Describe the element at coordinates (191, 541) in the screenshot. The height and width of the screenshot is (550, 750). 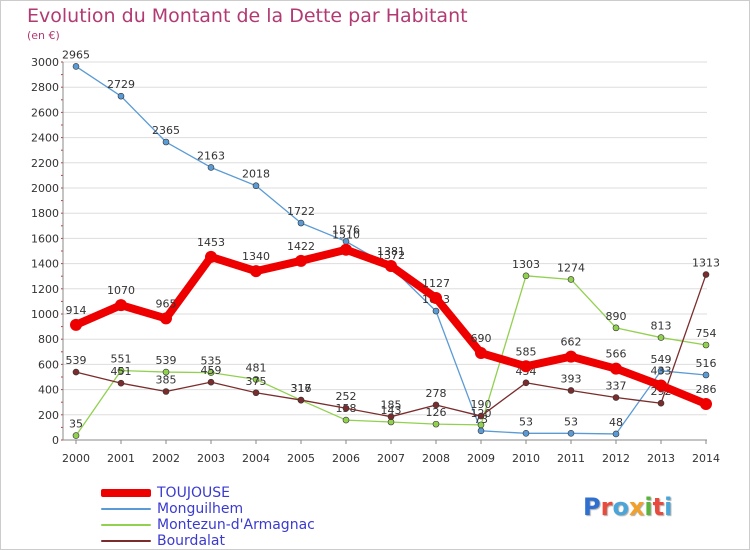
I see `legend-label: Bourdalat` at that location.